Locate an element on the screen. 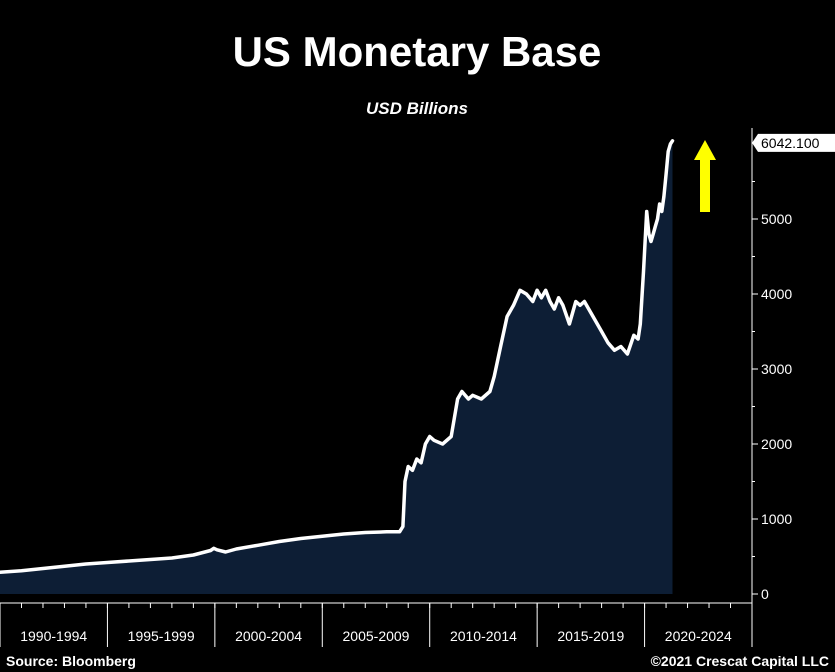 Image resolution: width=835 pixels, height=672 pixels. x-tick-label: 2020-2024 is located at coordinates (698, 636).